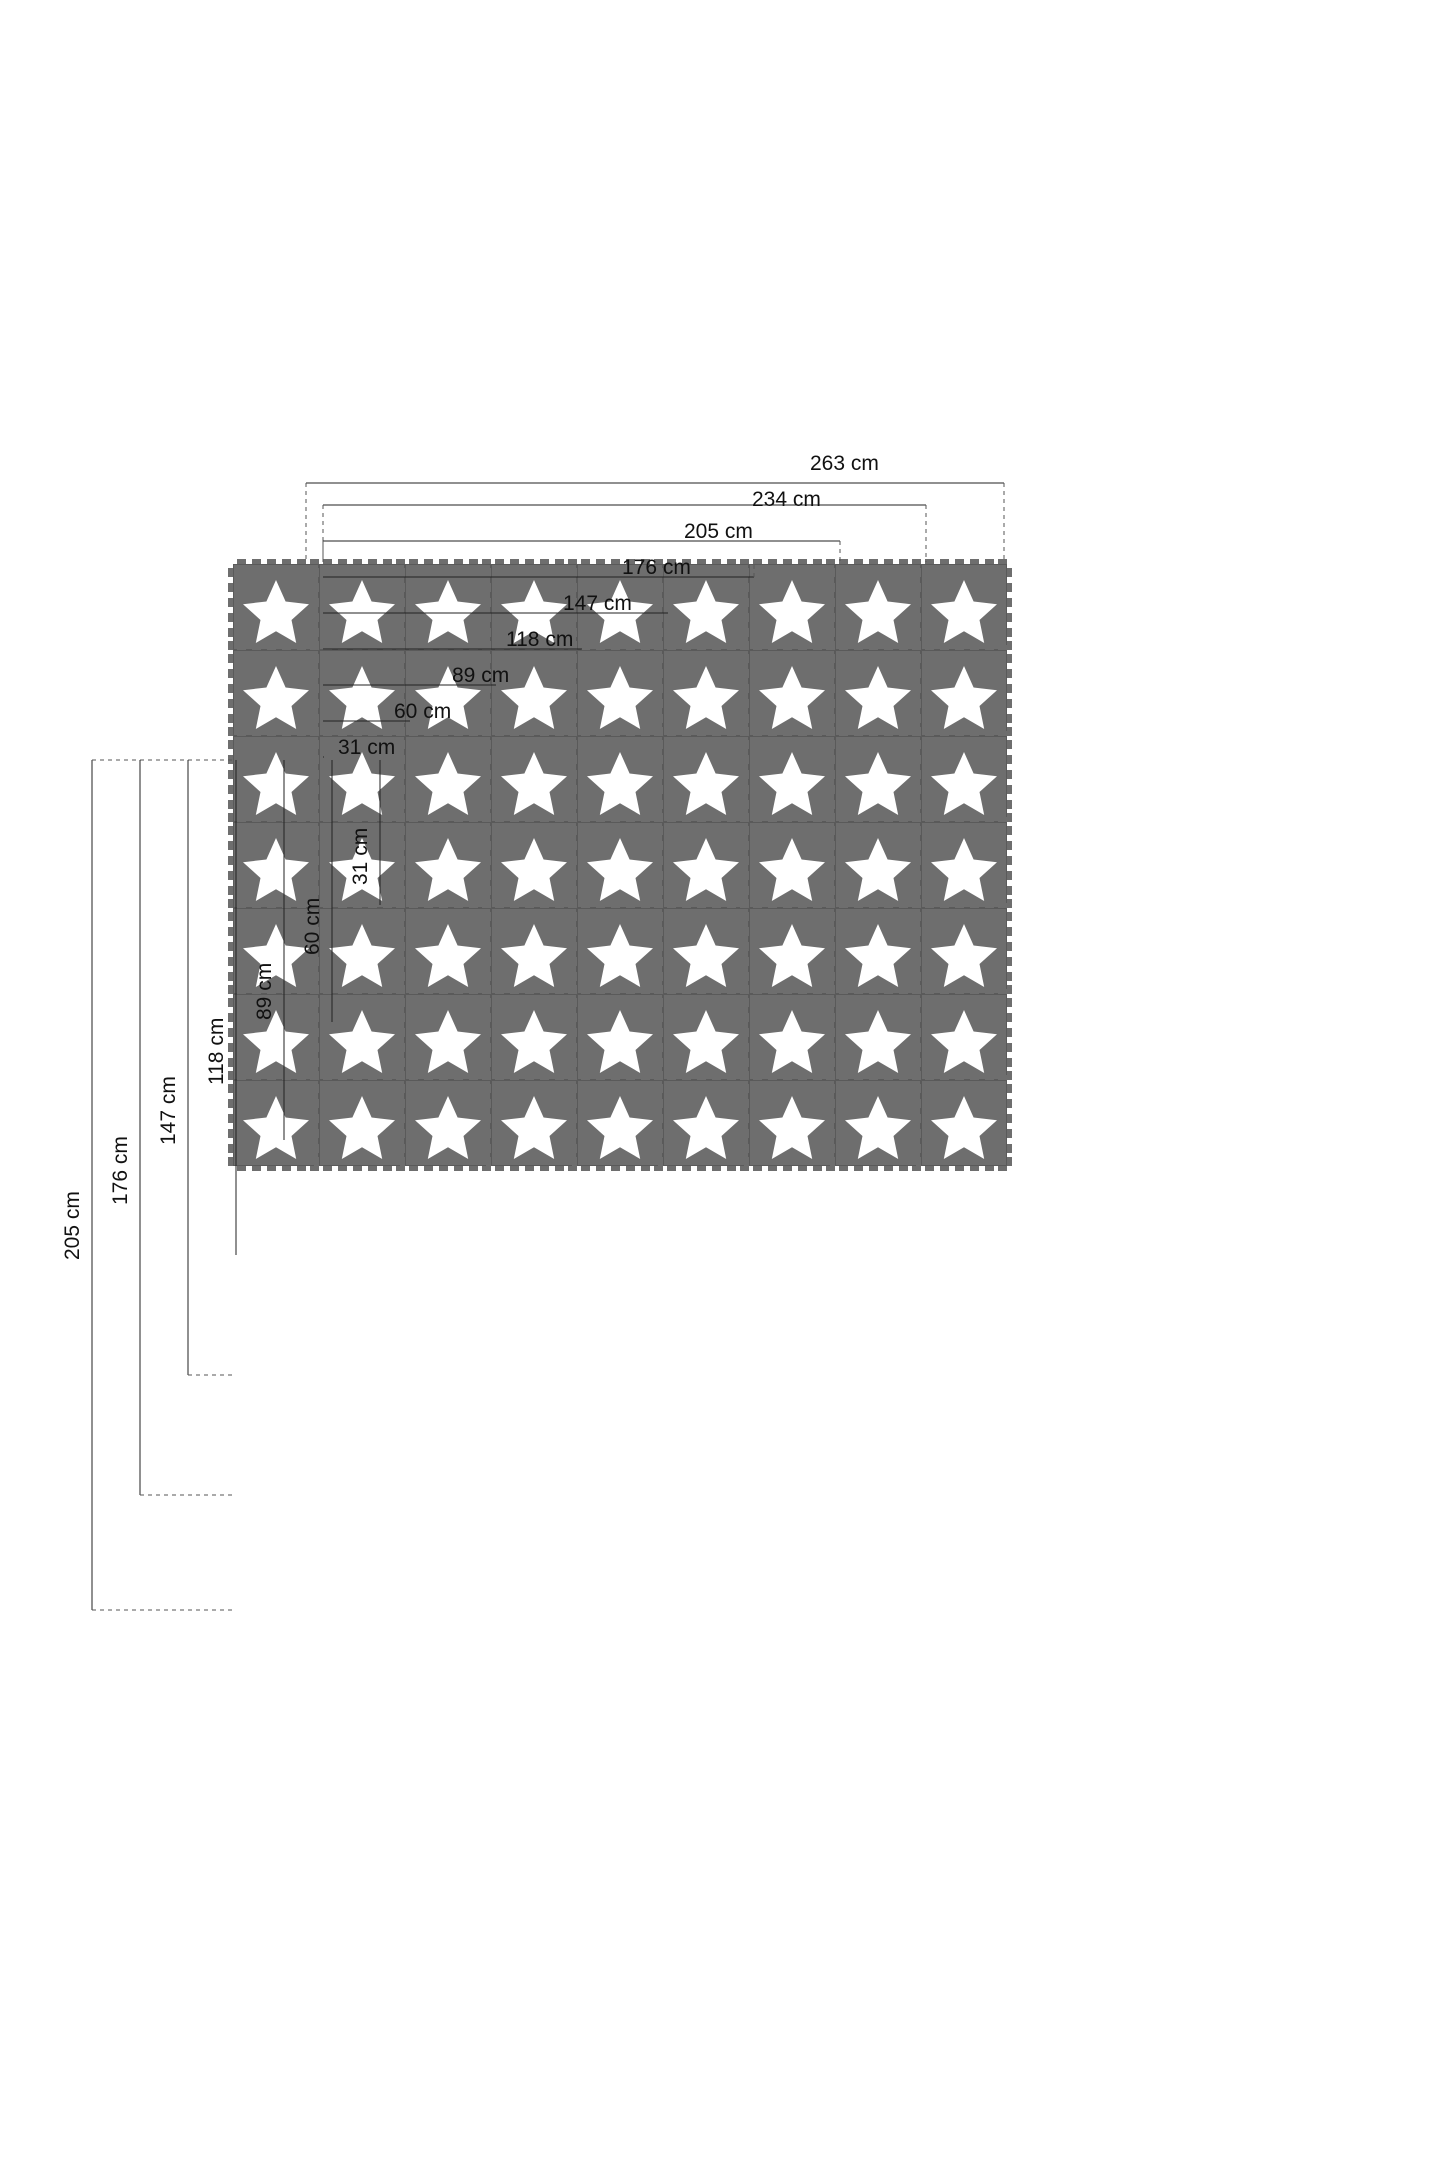 Image resolution: width=1440 pixels, height=2160 pixels. I want to click on top-dimension-label-60: 60 cm, so click(423, 711).